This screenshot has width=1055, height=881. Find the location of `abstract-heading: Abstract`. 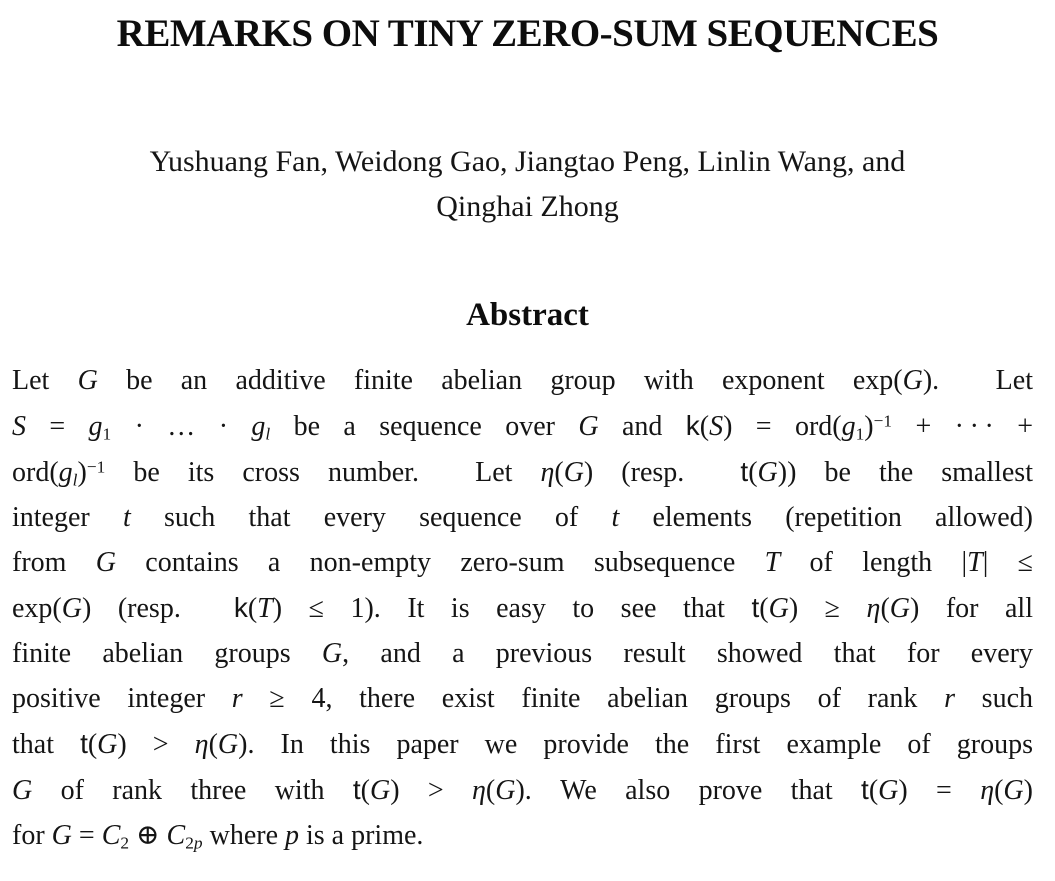

abstract-heading: Abstract is located at coordinates (527, 314).